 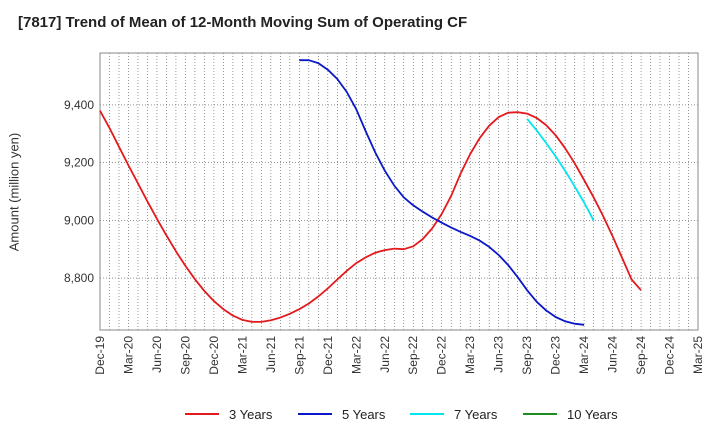 I want to click on x-tick-label: Dec-21, so click(x=328, y=355).